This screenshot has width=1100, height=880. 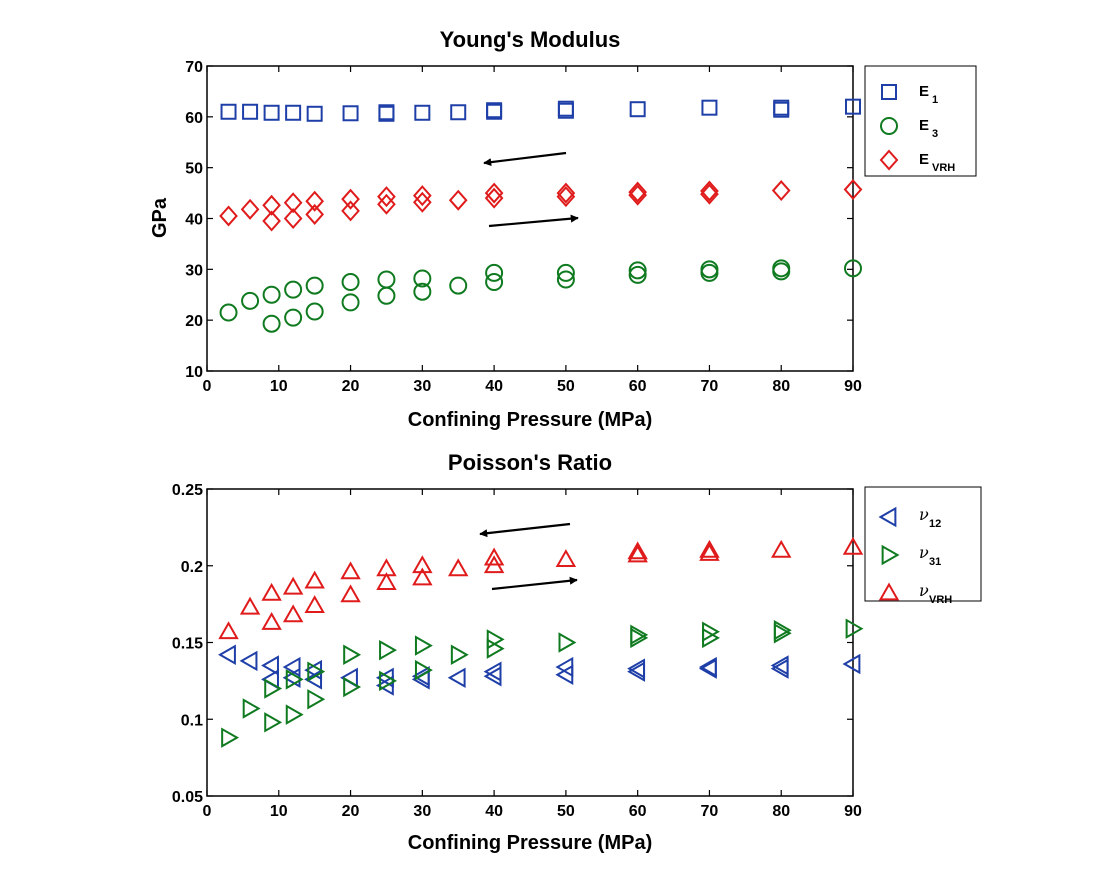 What do you see at coordinates (915, 555) in the screenshot?
I see `legend-entries: ν 12ν 31ν VRH` at bounding box center [915, 555].